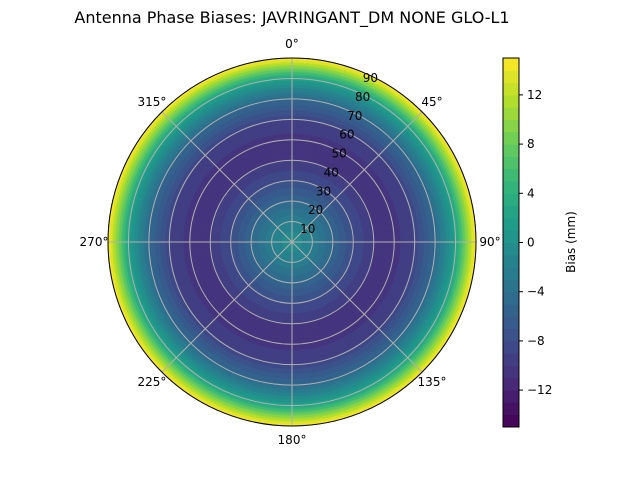  Describe the element at coordinates (531, 144) in the screenshot. I see `colorbar-tick-label: 8` at that location.